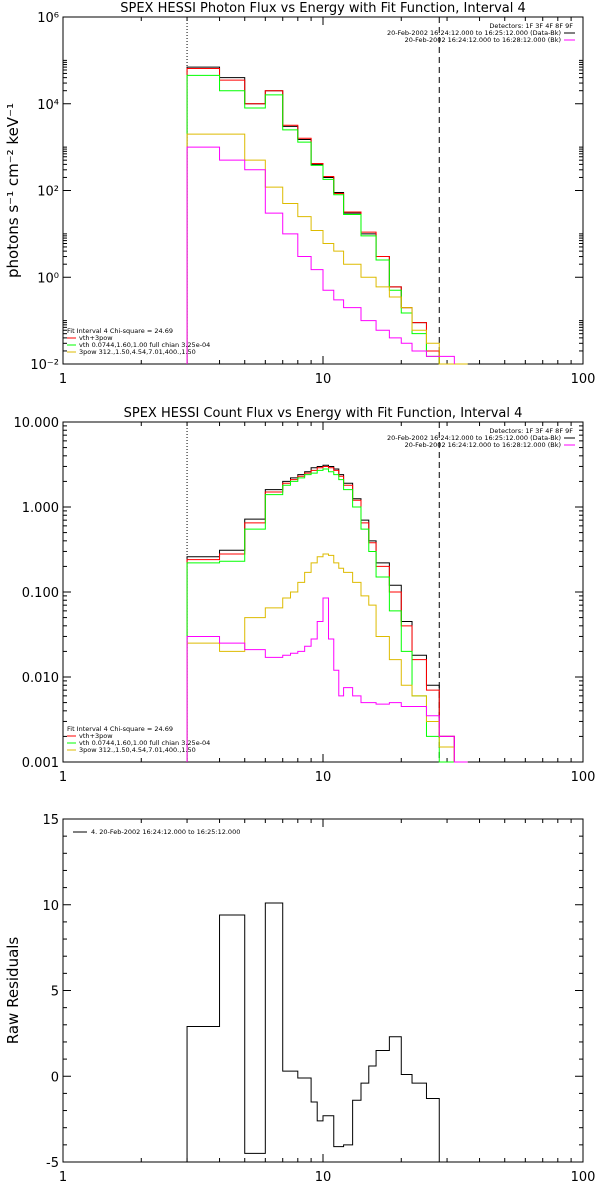  What do you see at coordinates (40, 593) in the screenshot?
I see `y-tick-label: 0.100` at bounding box center [40, 593].